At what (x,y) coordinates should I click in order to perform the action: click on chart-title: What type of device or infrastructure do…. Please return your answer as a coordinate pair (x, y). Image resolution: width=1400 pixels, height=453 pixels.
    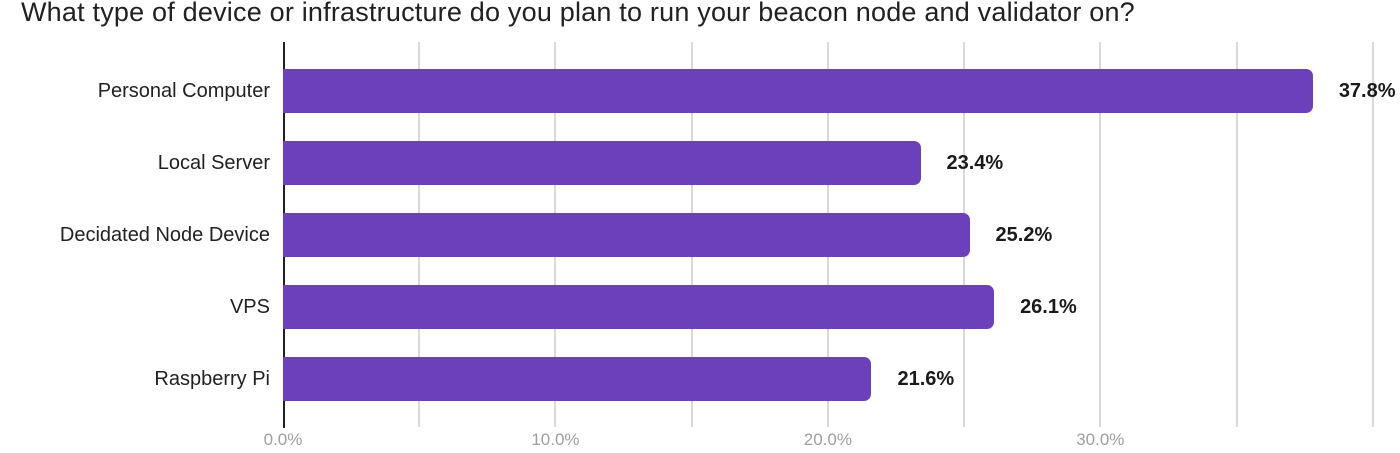
    Looking at the image, I should click on (578, 13).